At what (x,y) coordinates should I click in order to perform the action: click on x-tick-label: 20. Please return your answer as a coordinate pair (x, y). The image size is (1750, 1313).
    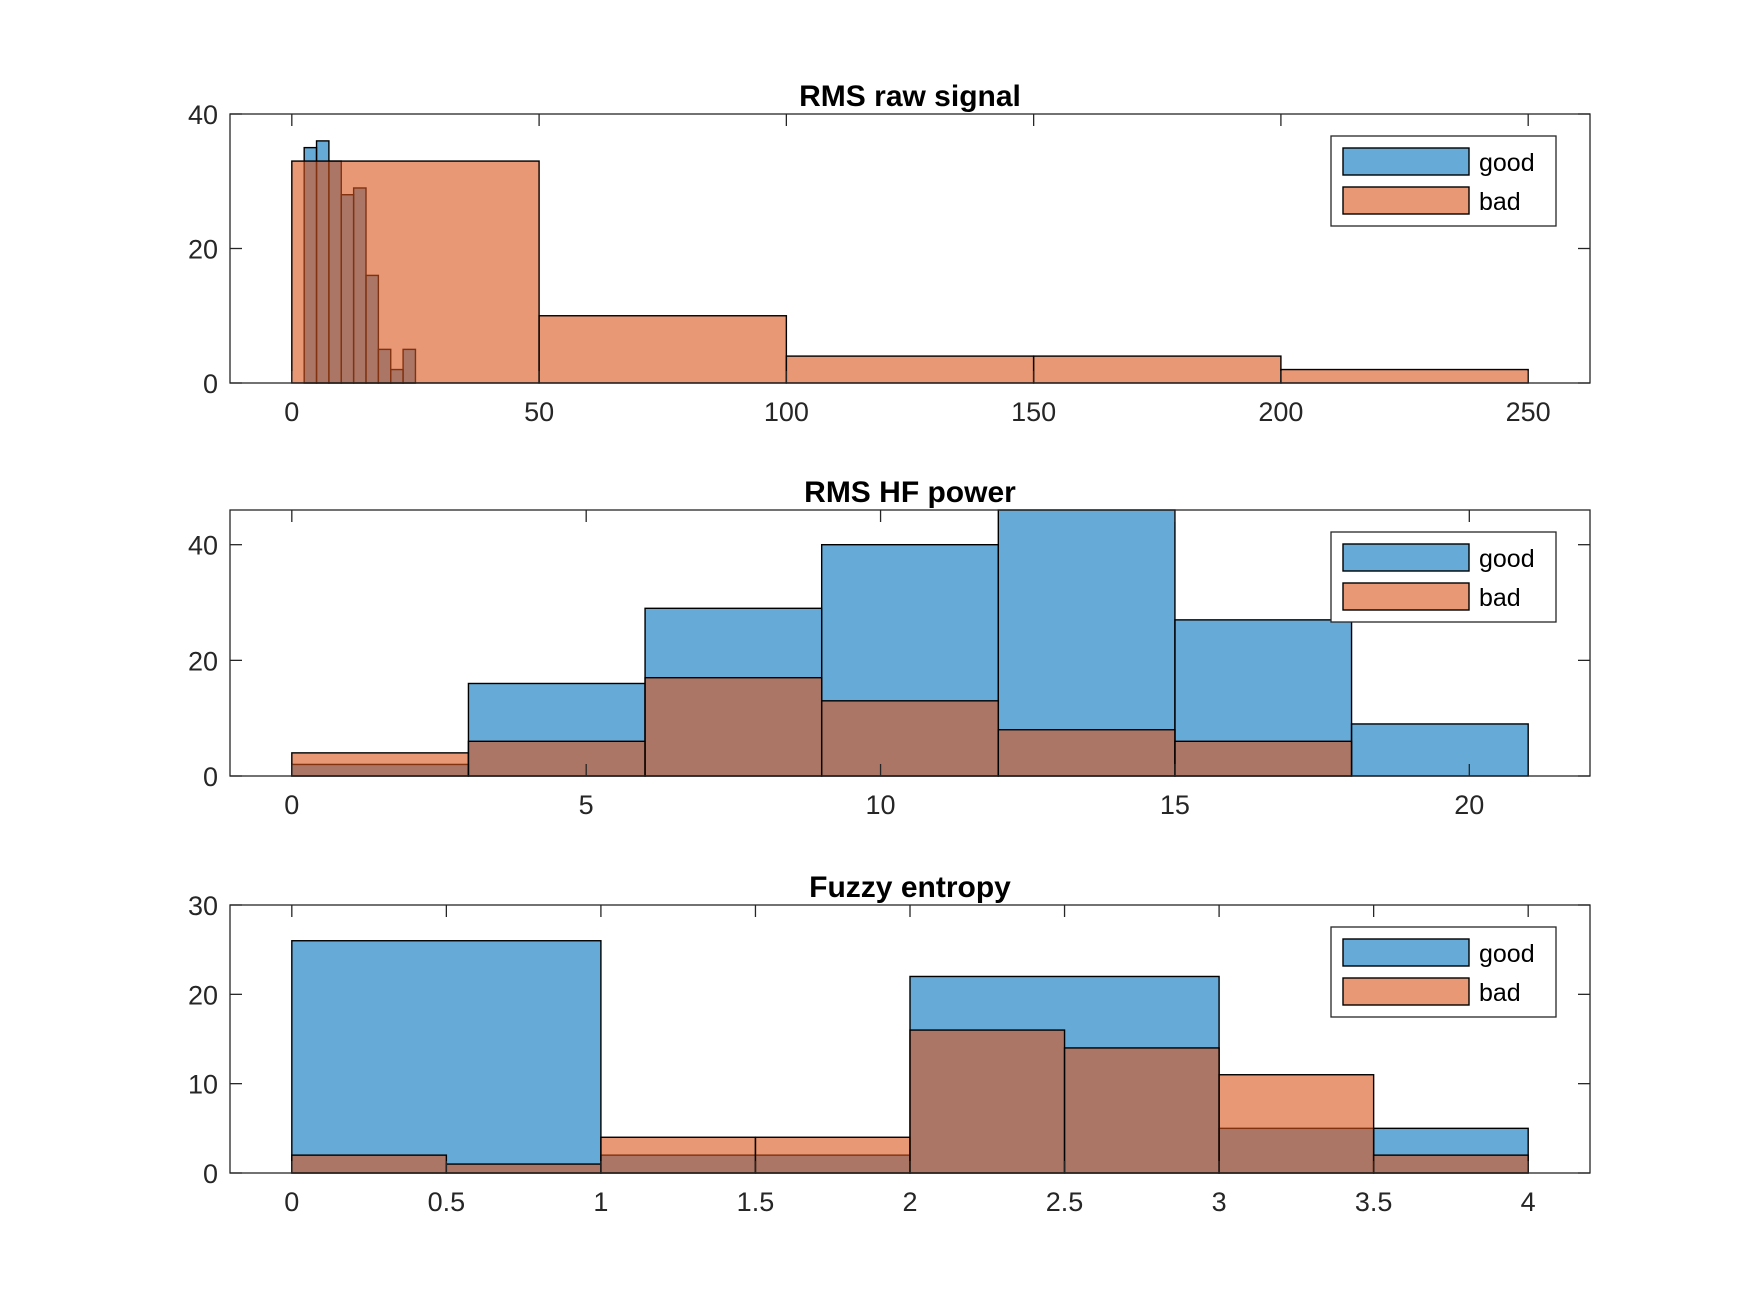
    Looking at the image, I should click on (1469, 805).